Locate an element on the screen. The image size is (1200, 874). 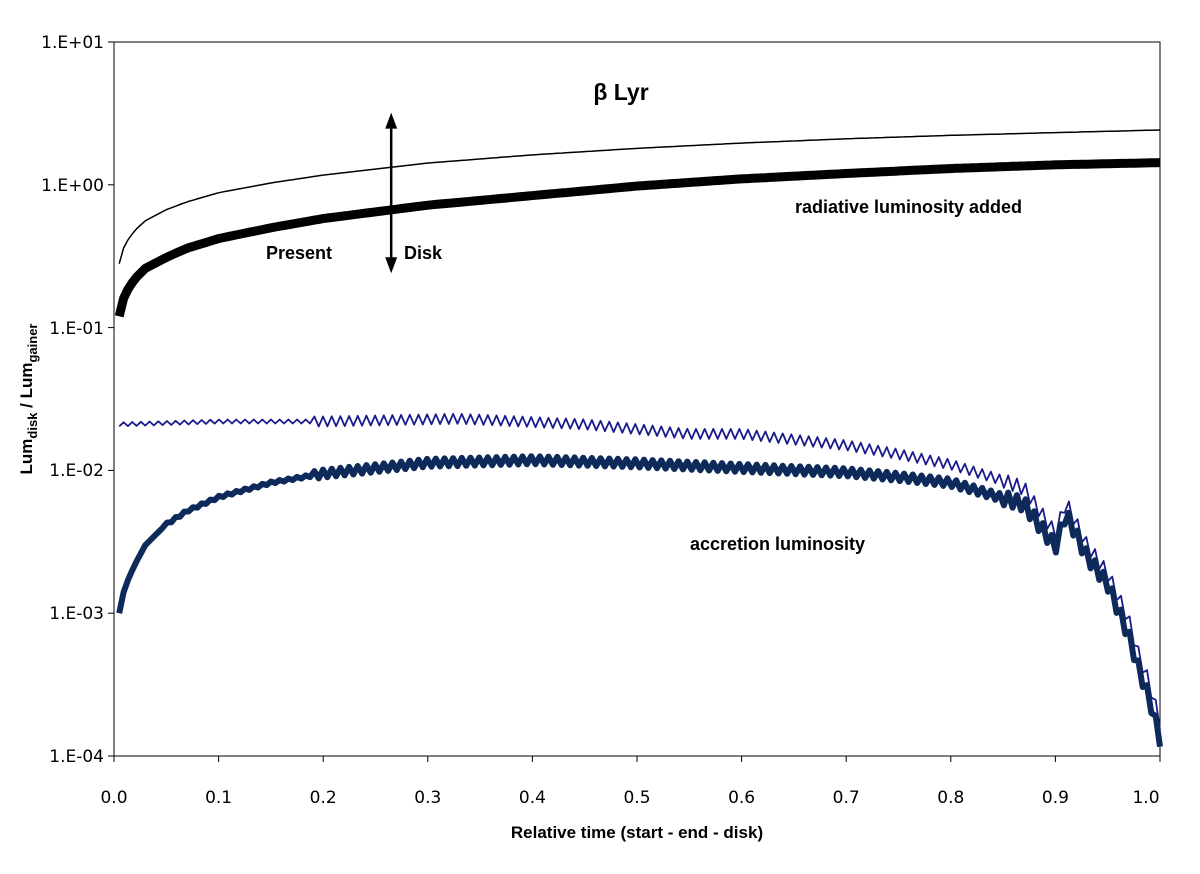
y-axis-title-sub: disk is located at coordinates (32, 425).